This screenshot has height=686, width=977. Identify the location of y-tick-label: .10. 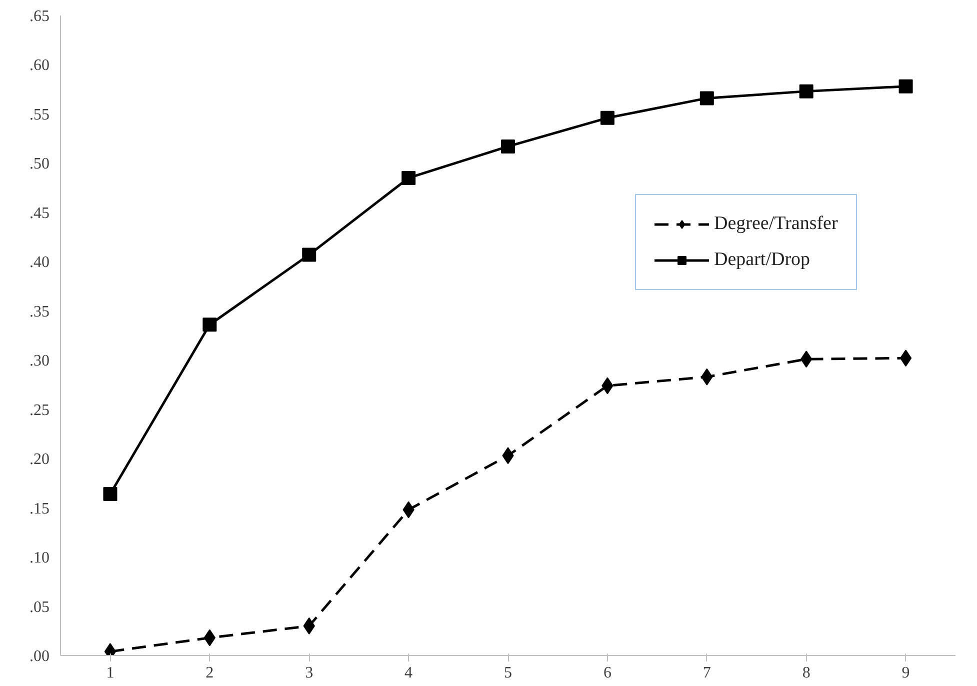
(40, 558).